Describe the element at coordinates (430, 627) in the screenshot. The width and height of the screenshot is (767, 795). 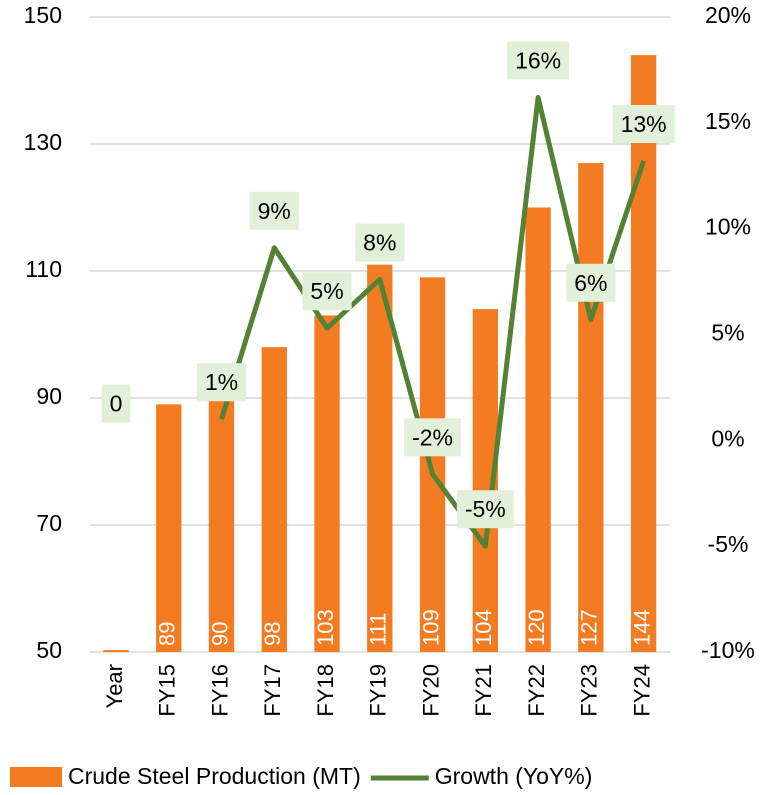
I see `bar-value-label: 109` at that location.